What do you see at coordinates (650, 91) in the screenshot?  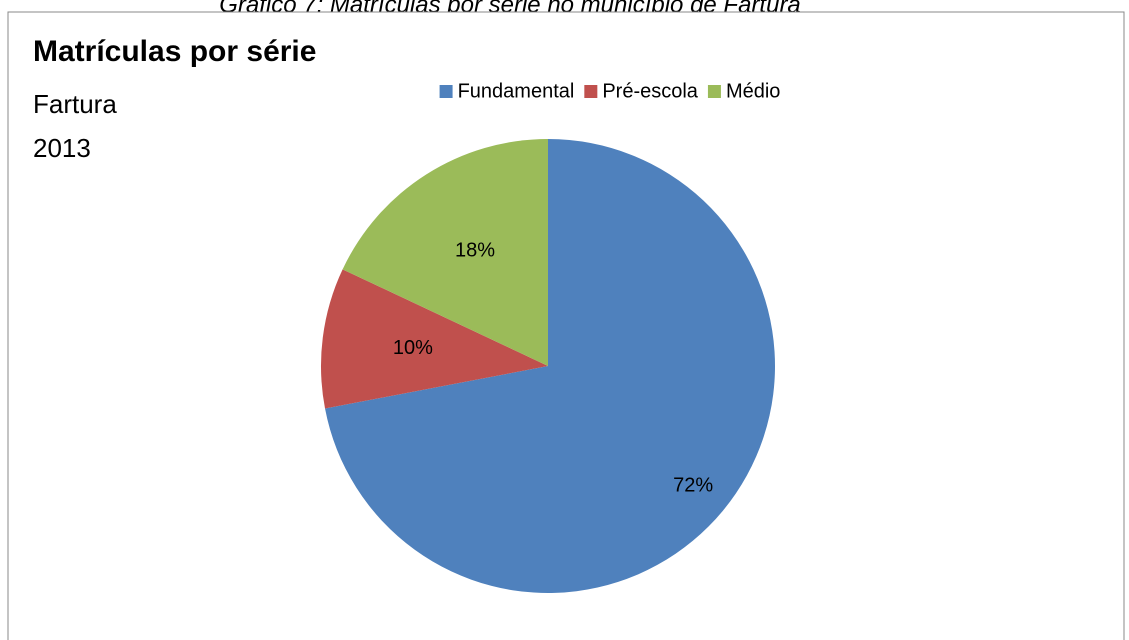 I see `legend-label: Pré-escola` at bounding box center [650, 91].